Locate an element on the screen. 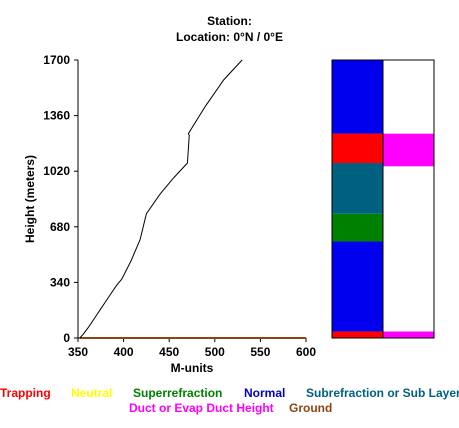  y-tick-label: 1020 is located at coordinates (56, 171).